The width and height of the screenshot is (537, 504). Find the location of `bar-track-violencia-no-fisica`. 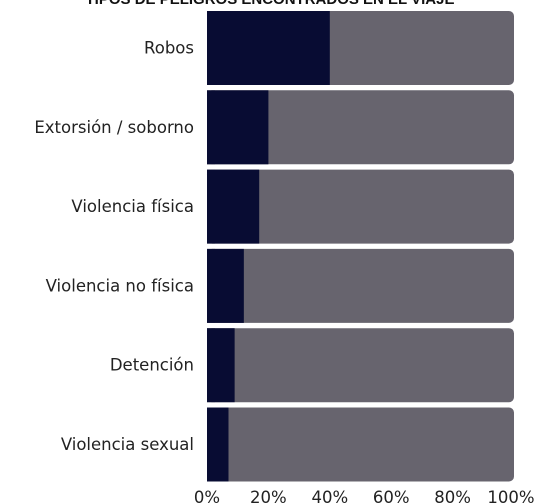

bar-track-violencia-no-fisica is located at coordinates (360, 285).